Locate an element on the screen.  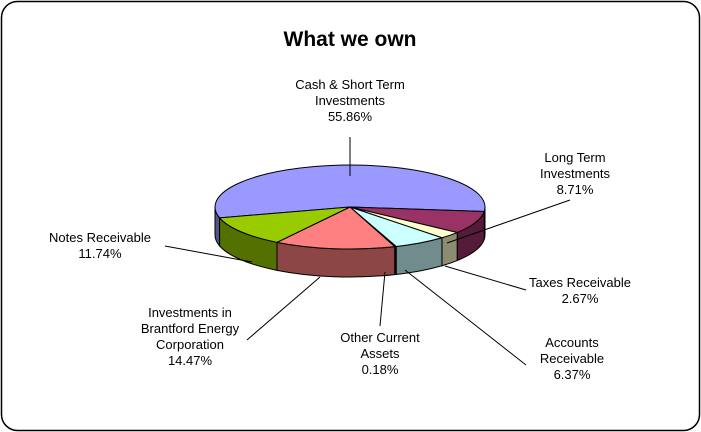
label-category: Taxes Receivable is located at coordinates (580, 282).